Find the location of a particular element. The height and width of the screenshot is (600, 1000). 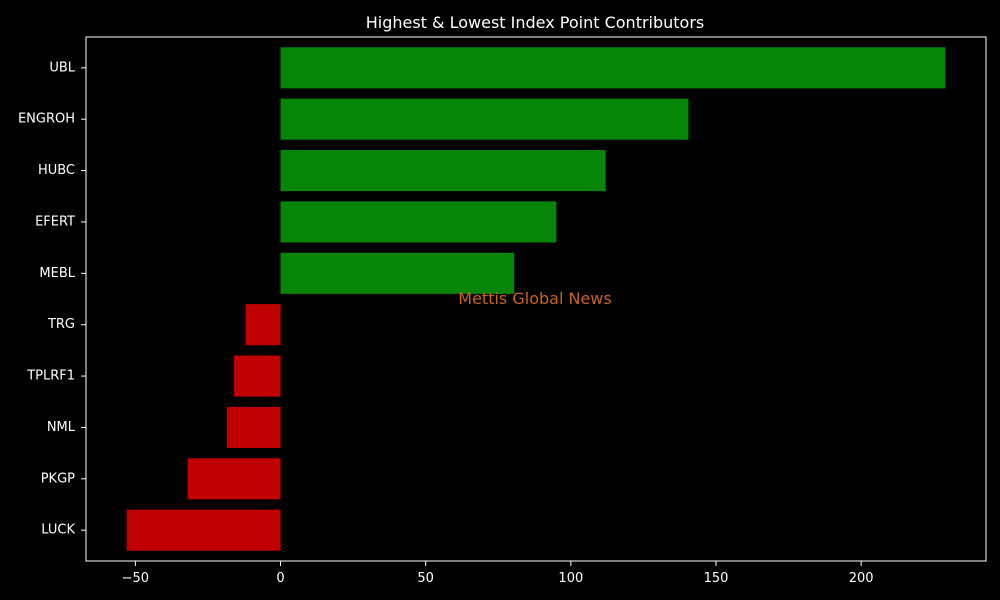

bar-pkgp is located at coordinates (234, 479).